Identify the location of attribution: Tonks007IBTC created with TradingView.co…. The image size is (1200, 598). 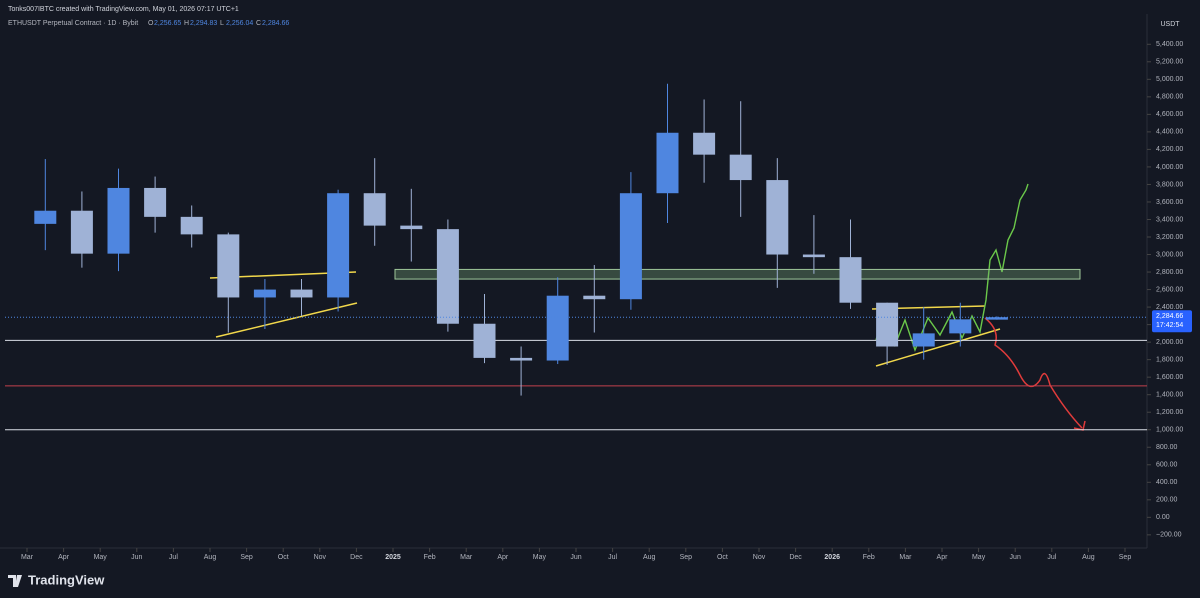
(123, 9).